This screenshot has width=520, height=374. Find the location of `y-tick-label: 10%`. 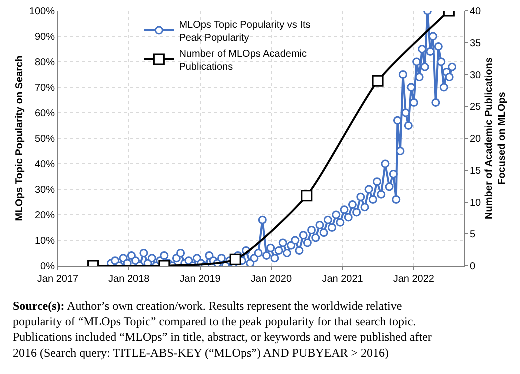

y-tick-label: 10% is located at coordinates (45, 241).